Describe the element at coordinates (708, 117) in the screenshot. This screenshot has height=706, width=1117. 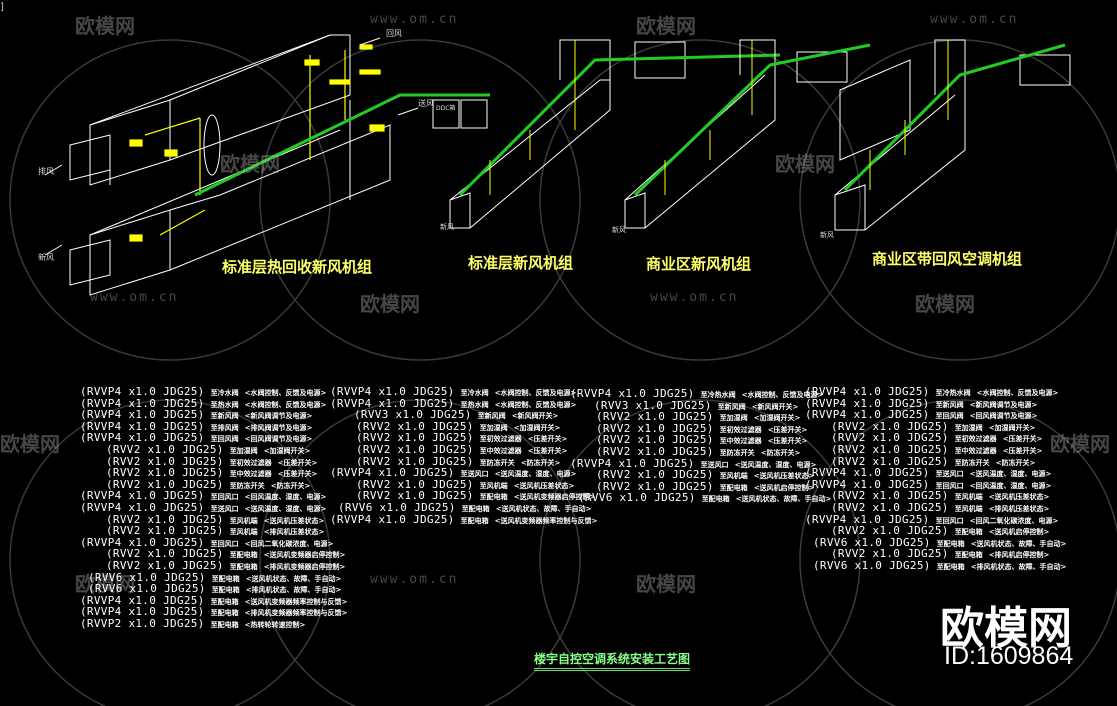
I see `unit3-sensors` at that location.